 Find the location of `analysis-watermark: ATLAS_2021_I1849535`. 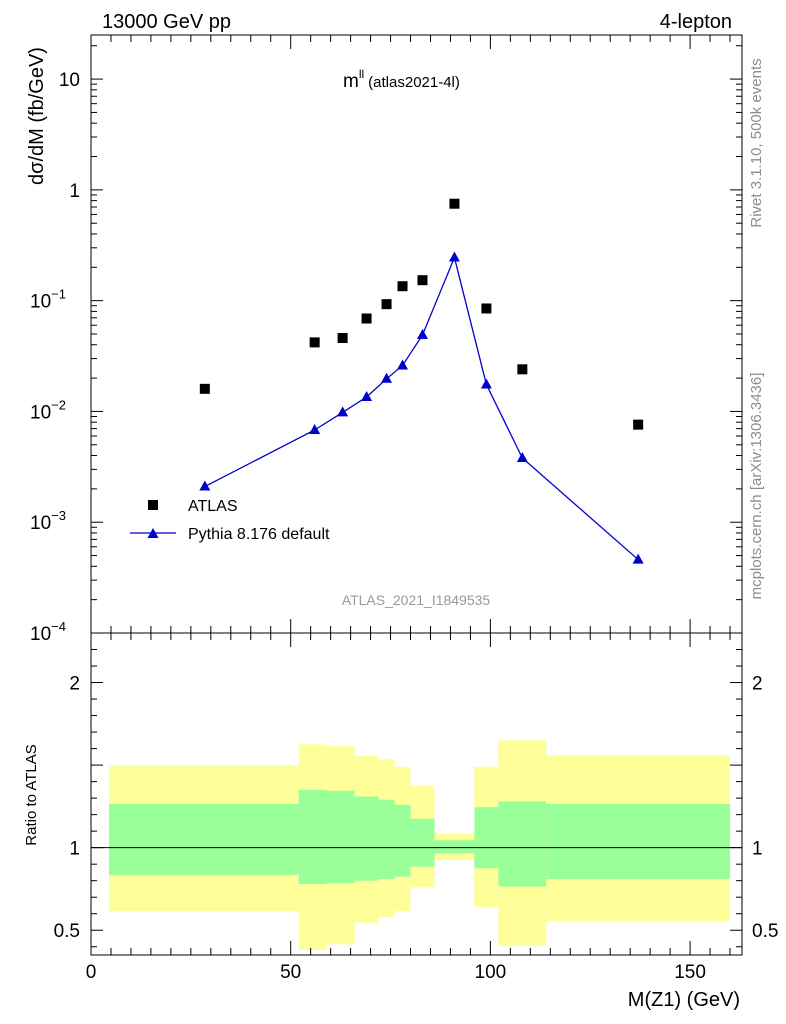

analysis-watermark: ATLAS_2021_I1849535 is located at coordinates (416, 600).